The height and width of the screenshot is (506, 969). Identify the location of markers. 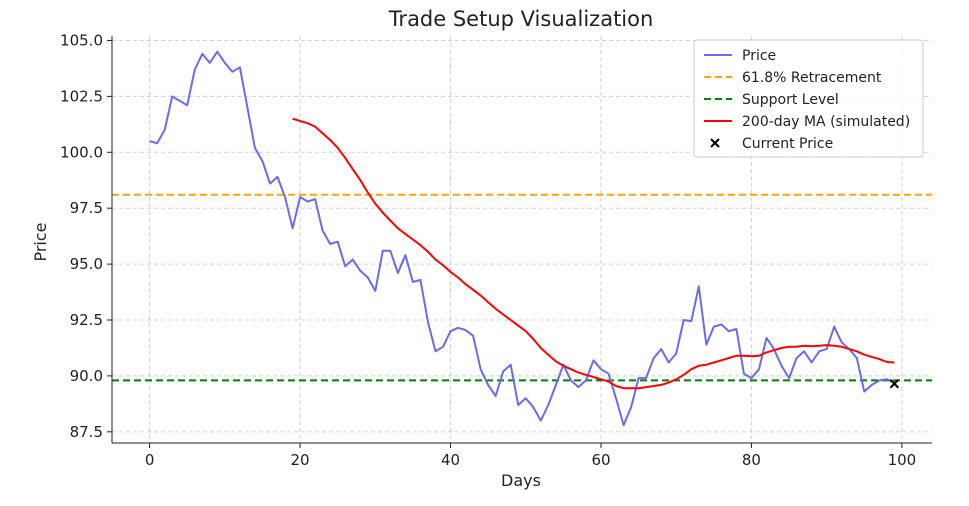
(894, 384).